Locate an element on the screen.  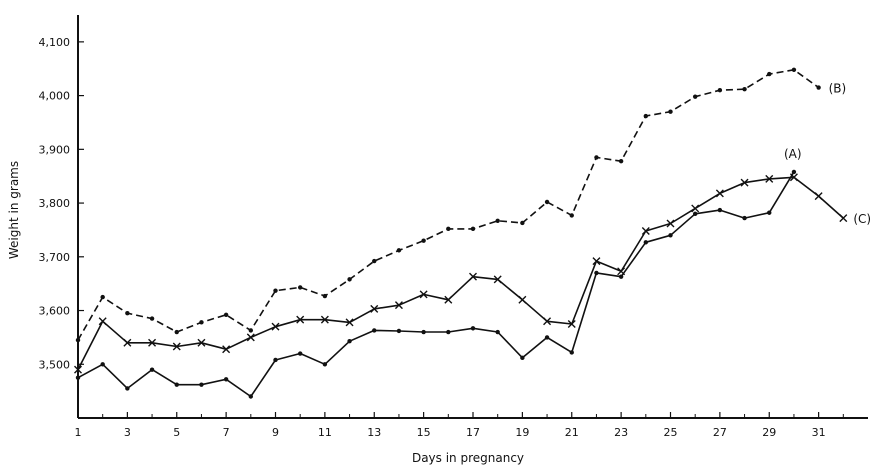
series-a-label: (A) is located at coordinates (793, 154).